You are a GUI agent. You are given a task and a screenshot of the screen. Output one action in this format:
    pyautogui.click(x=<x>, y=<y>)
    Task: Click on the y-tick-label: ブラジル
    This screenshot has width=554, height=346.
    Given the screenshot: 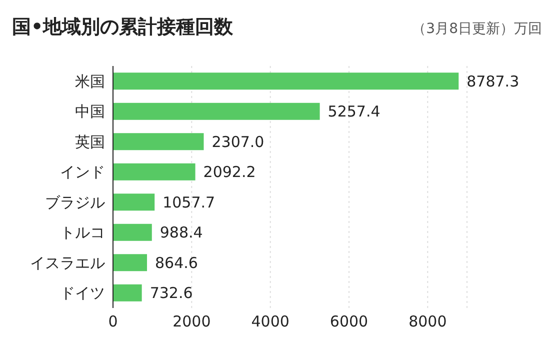 What is the action you would take?
    pyautogui.click(x=75, y=202)
    